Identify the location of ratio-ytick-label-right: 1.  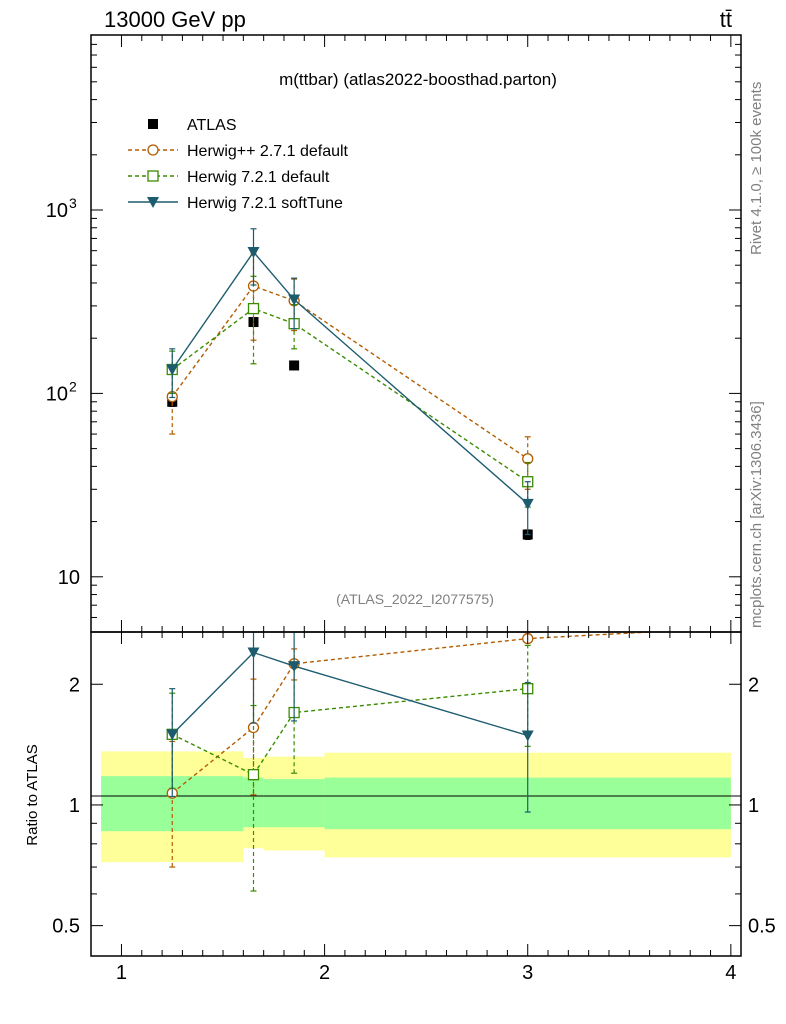
(753, 806).